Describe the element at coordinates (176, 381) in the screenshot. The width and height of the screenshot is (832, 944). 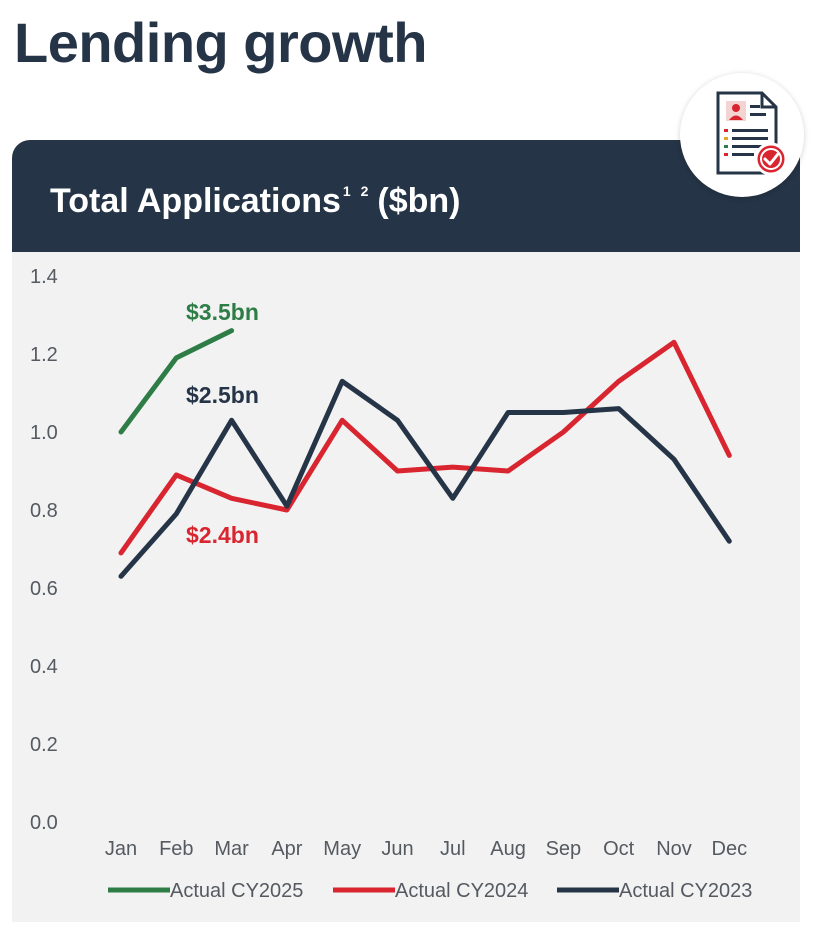
I see `series-line-actual-cy2025` at that location.